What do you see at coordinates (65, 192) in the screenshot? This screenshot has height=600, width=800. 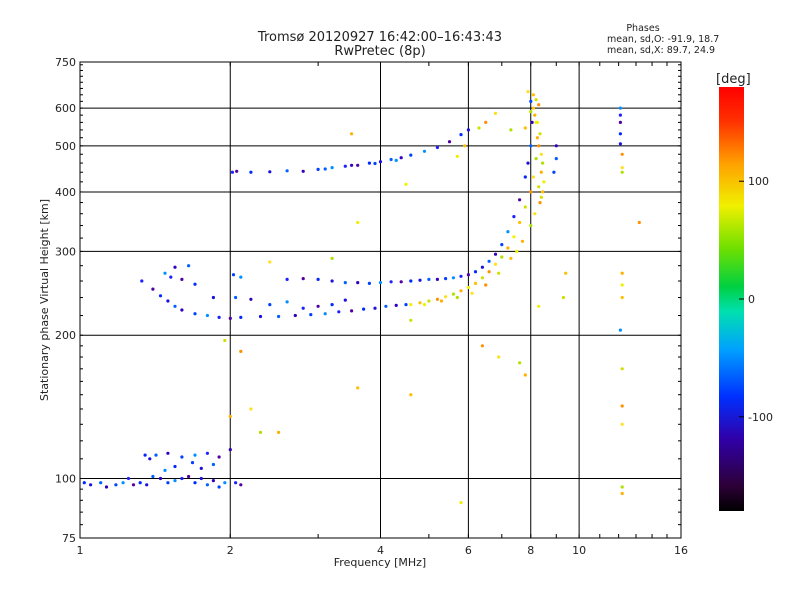 I see `y-tick-label: 400` at bounding box center [65, 192].